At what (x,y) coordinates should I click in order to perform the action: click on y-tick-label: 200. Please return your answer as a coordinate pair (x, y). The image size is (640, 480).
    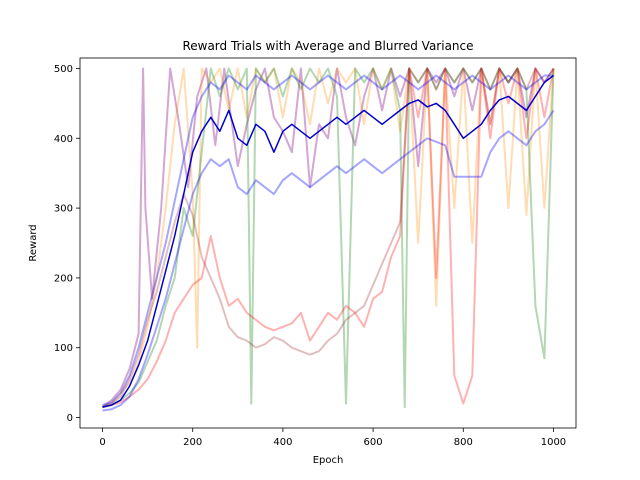
    Looking at the image, I should click on (63, 278).